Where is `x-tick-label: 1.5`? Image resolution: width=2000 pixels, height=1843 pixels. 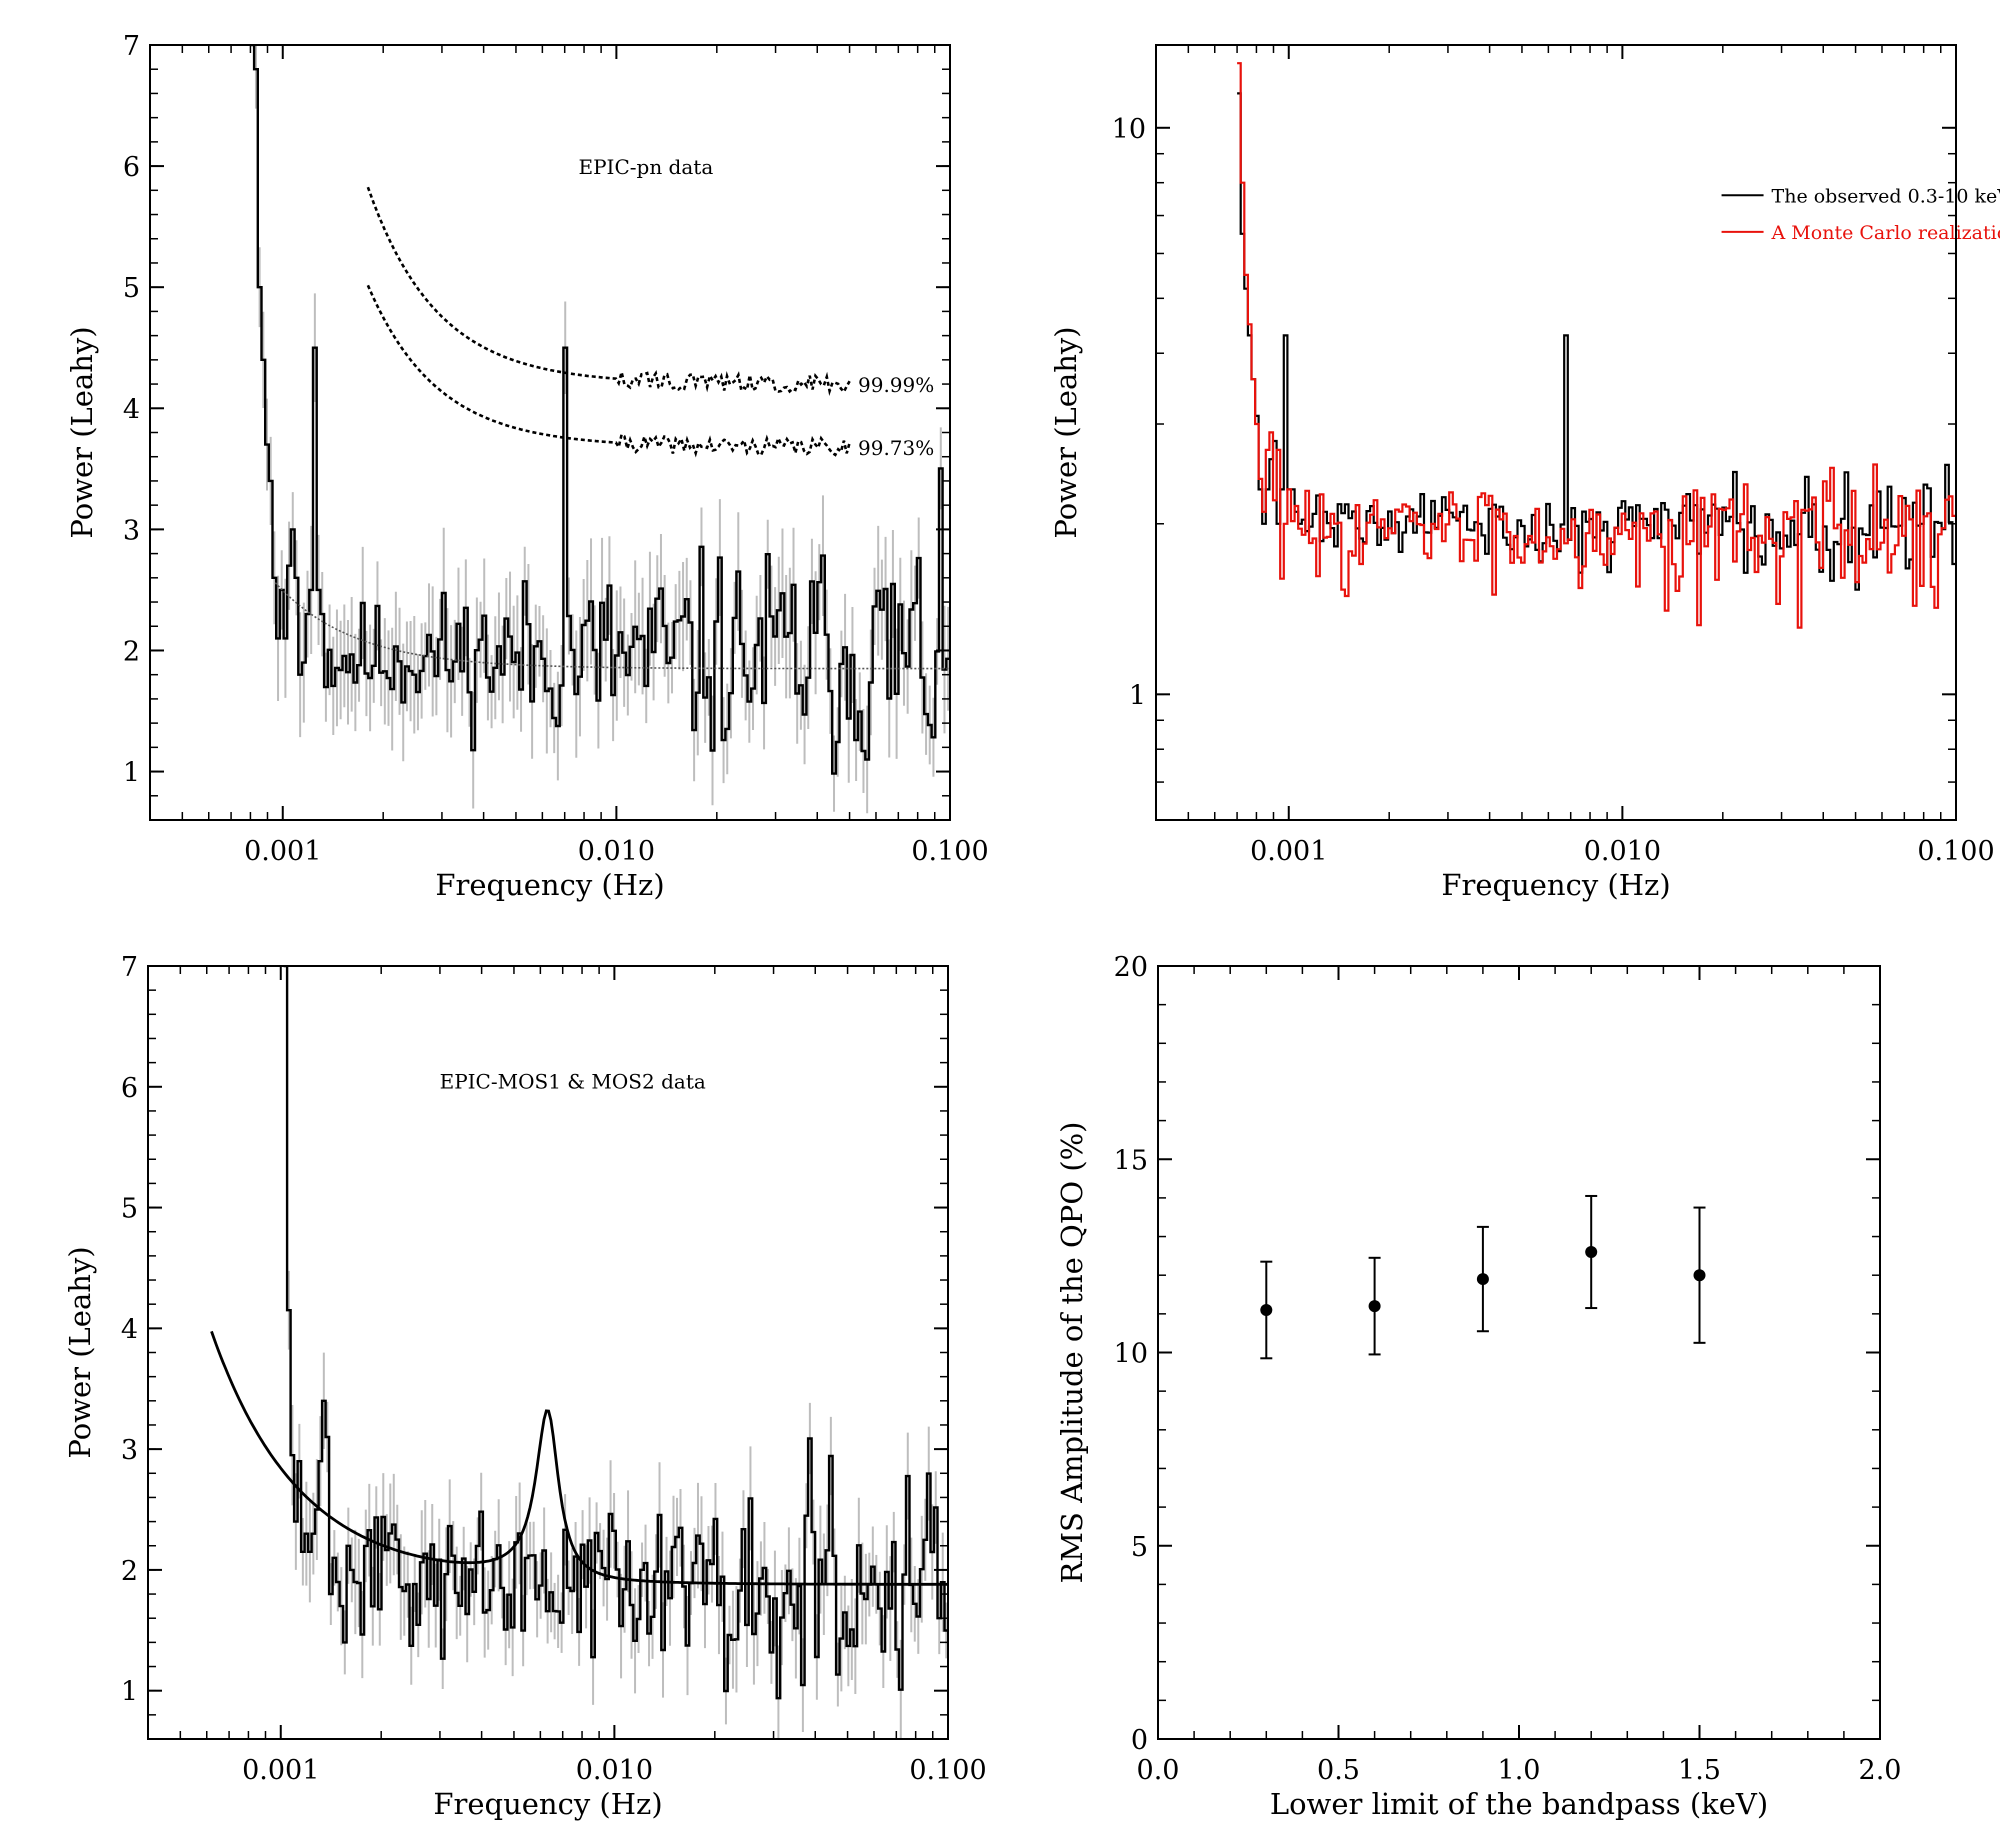 x-tick-label: 1.5 is located at coordinates (1699, 1770).